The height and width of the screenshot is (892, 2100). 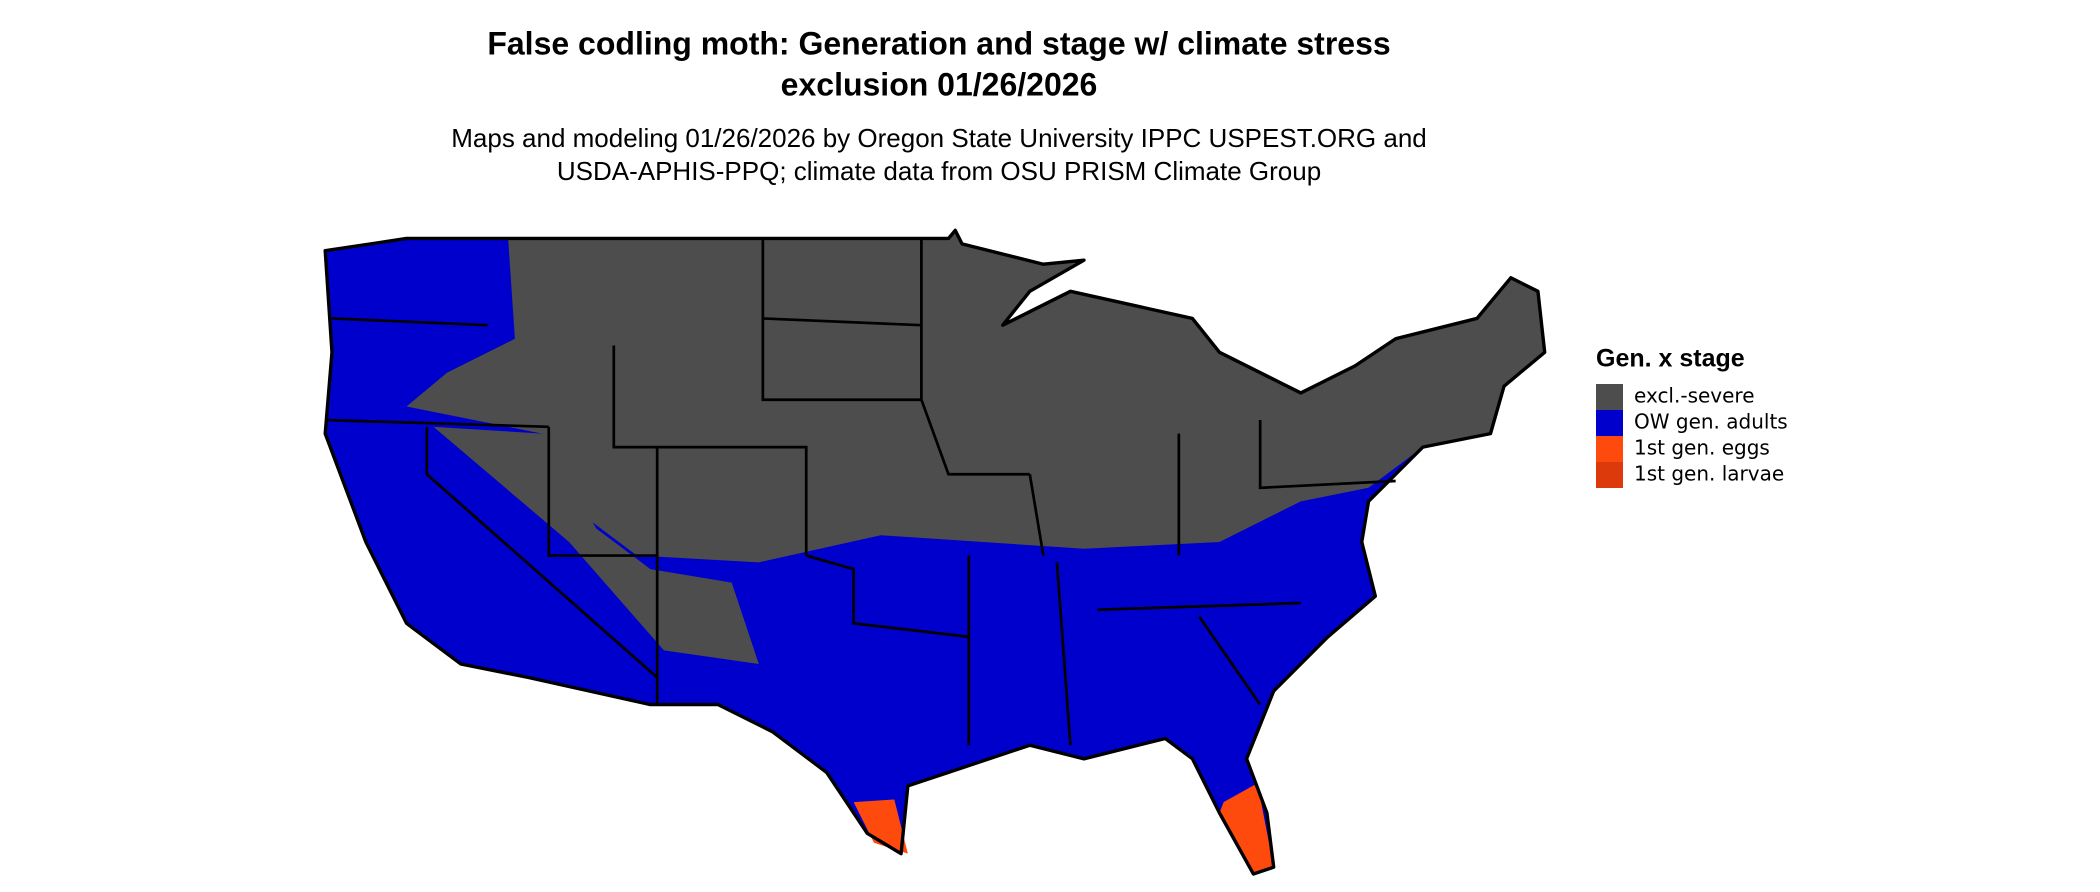 I want to click on title: exclusion 01/26/2026, so click(x=939, y=84).